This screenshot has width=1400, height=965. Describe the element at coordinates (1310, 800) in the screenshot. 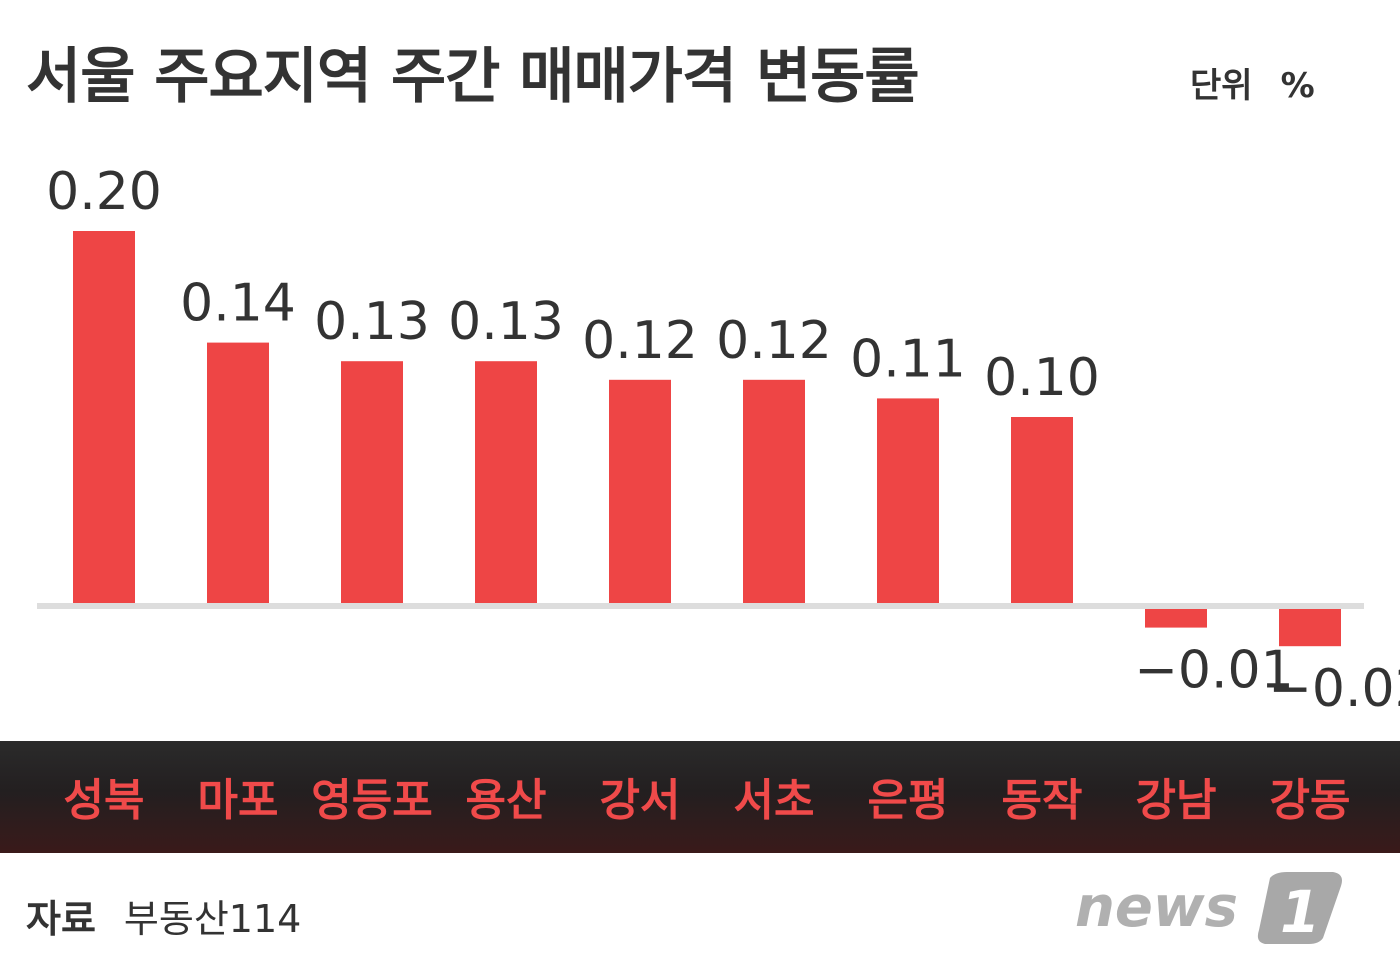

I see `category-label: 강동` at that location.